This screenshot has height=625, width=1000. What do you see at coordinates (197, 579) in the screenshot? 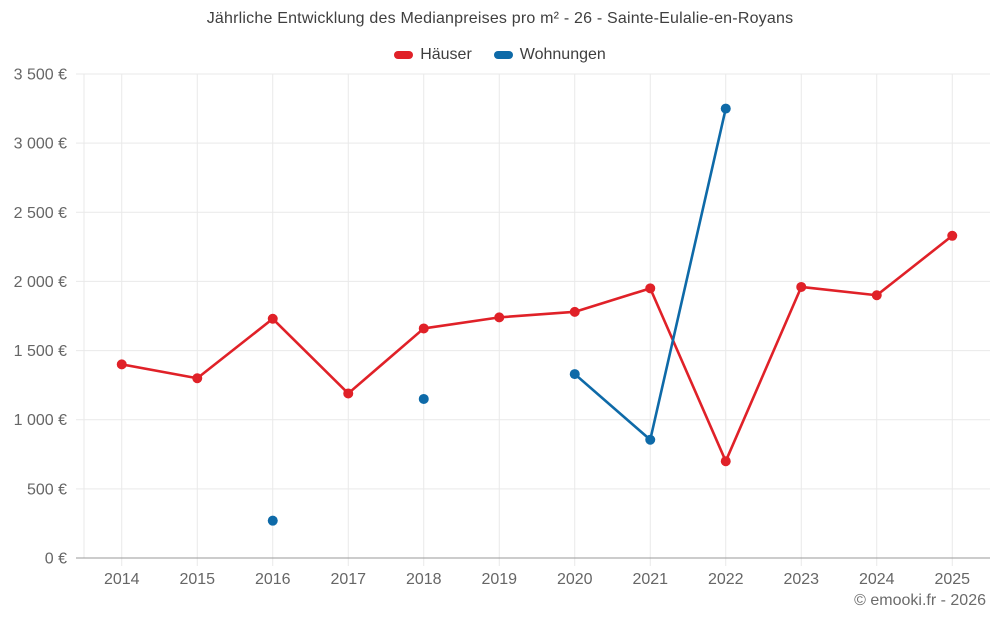
I see `svg-text: 2015` at bounding box center [197, 579].